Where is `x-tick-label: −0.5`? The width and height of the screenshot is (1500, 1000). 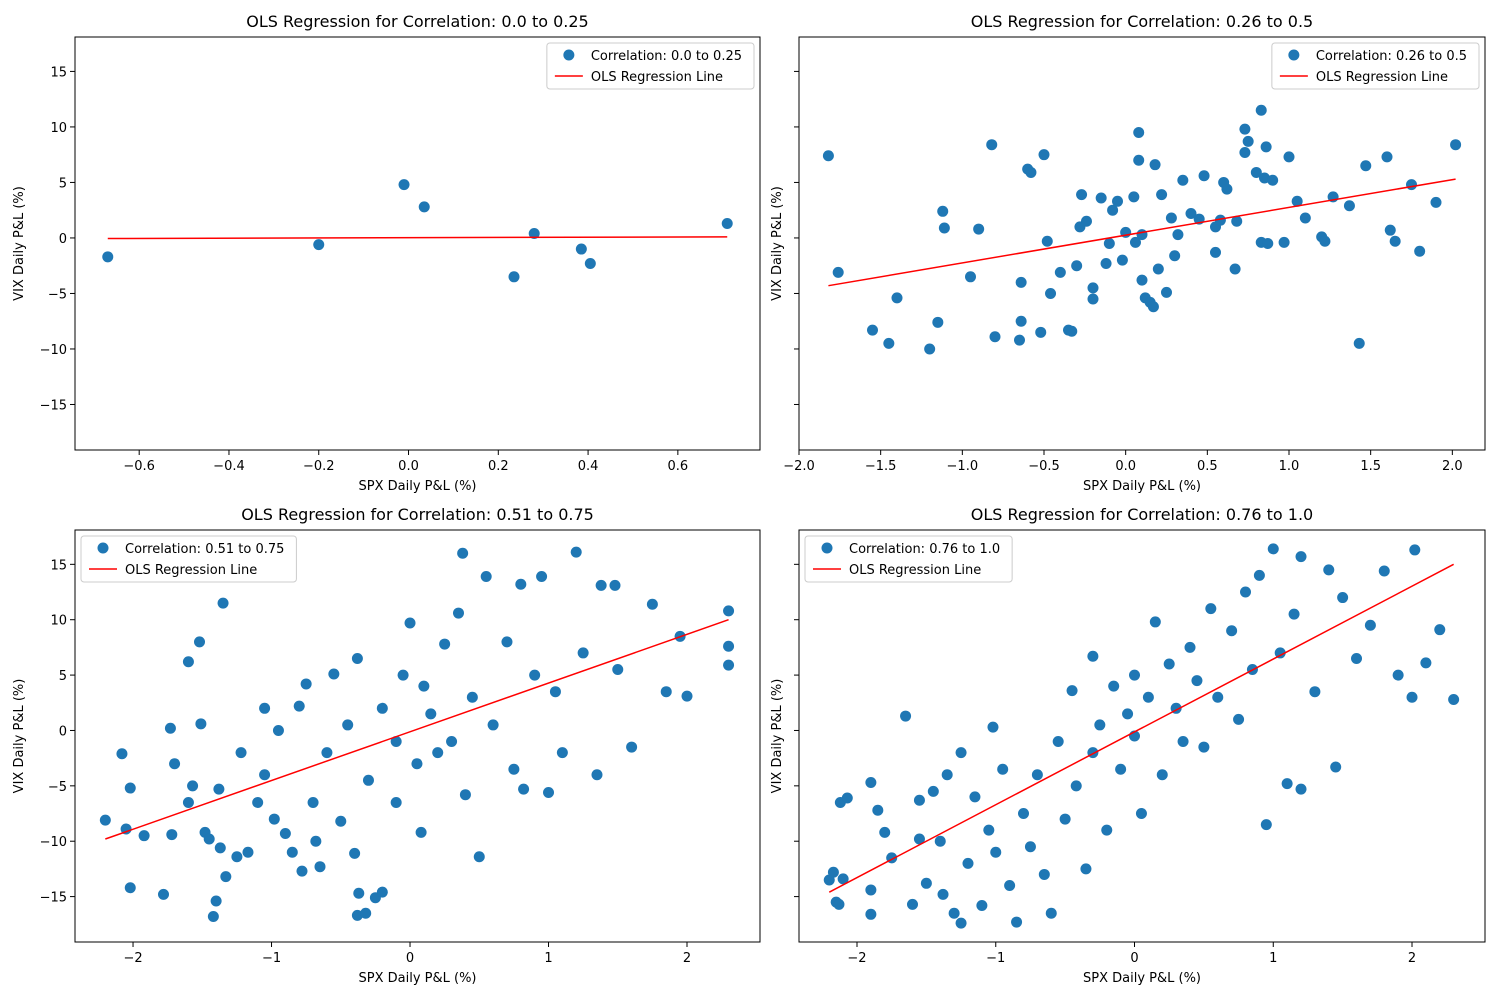 x-tick-label: −0.5 is located at coordinates (1044, 466).